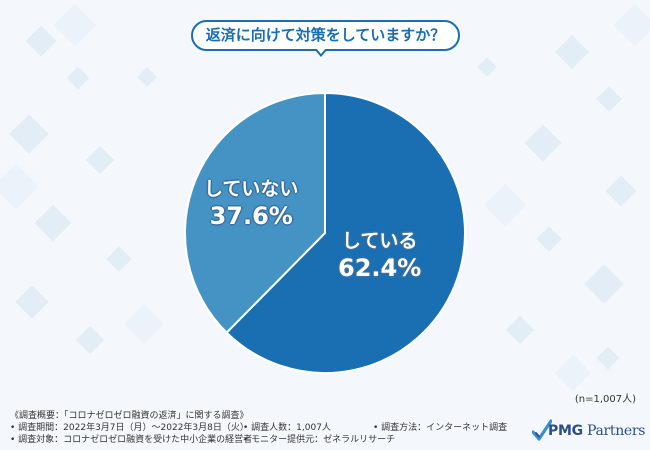 Image resolution: width=650 pixels, height=450 pixels. I want to click on survey-method: • 調査方法：インターネット調査, so click(440, 428).